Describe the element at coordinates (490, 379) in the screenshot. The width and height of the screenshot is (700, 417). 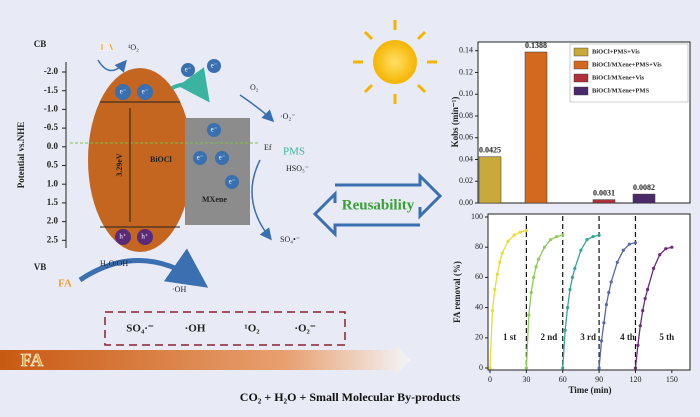
I see `x-tick-label: 0` at that location.